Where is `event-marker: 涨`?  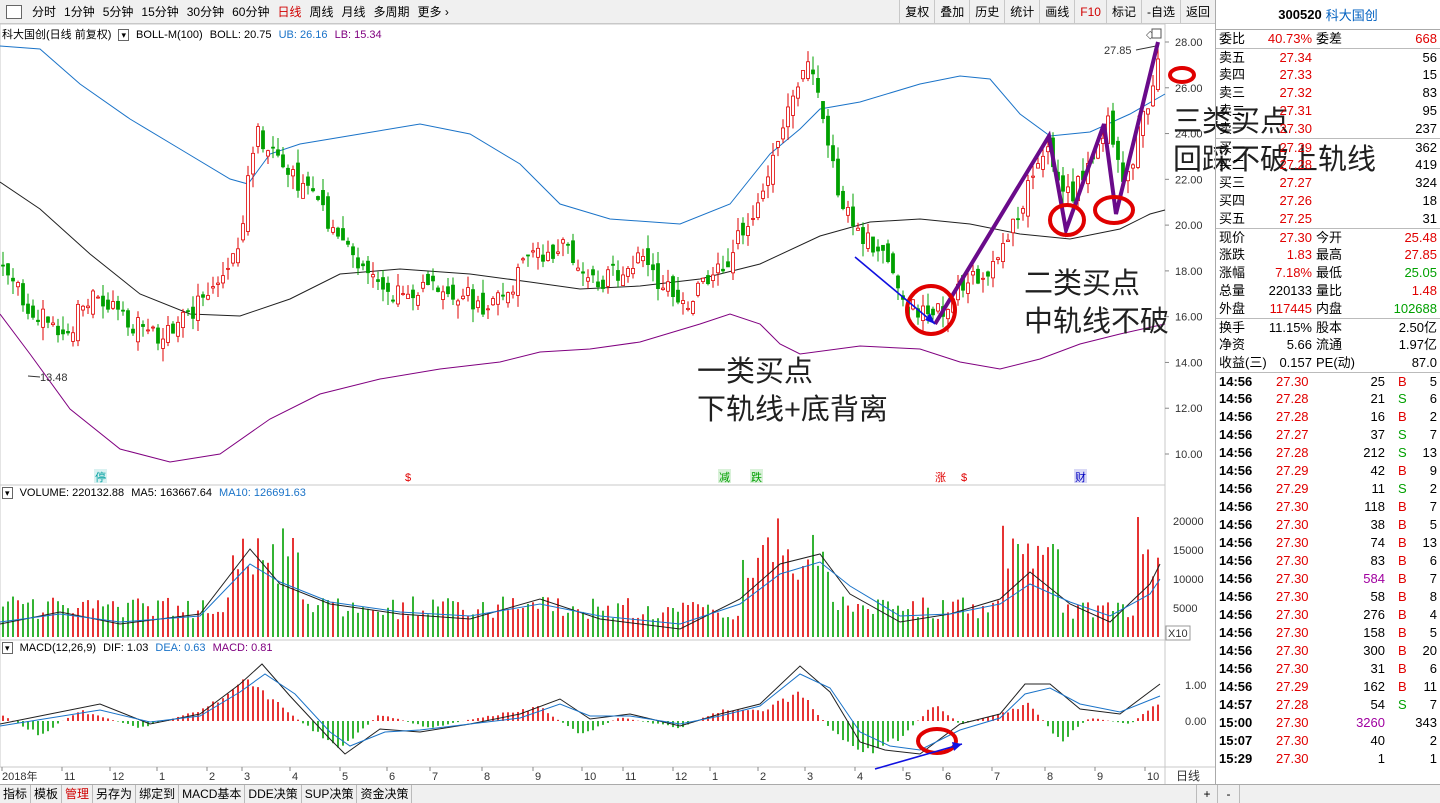 event-marker: 涨 is located at coordinates (940, 477).